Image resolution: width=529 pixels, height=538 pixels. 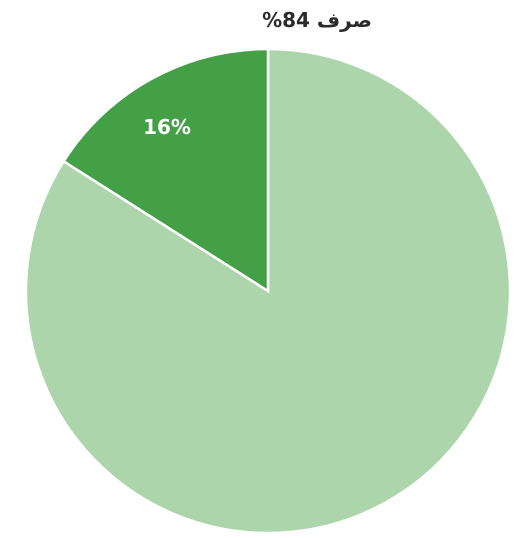 What do you see at coordinates (317, 20) in the screenshot?
I see `pie-slice-label-0: صرف 84%` at bounding box center [317, 20].